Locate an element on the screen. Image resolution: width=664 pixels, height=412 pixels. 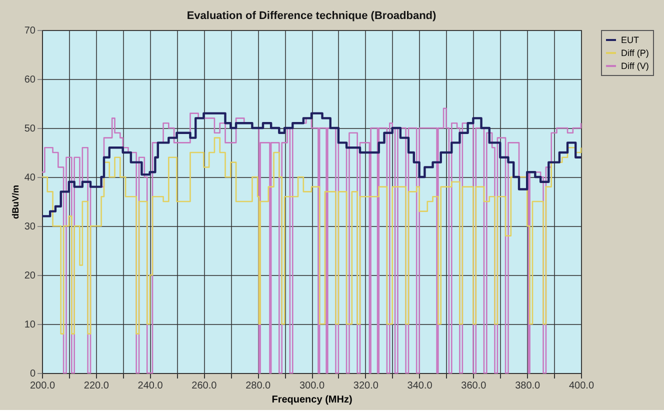
legend-label: Diff (P) is located at coordinates (635, 53).